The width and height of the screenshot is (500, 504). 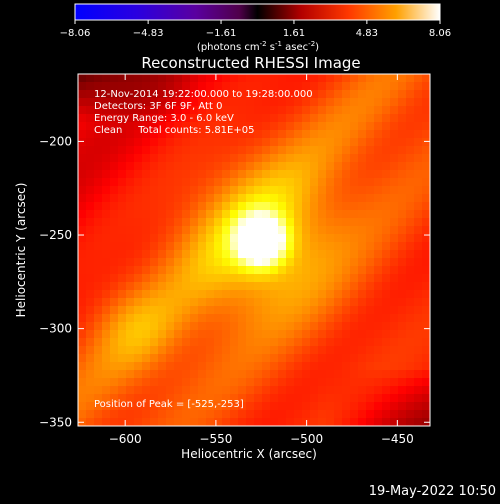 What do you see at coordinates (164, 118) in the screenshot?
I see `info-energy-range: Energy Range: 3.0 - 6.0 keV` at bounding box center [164, 118].